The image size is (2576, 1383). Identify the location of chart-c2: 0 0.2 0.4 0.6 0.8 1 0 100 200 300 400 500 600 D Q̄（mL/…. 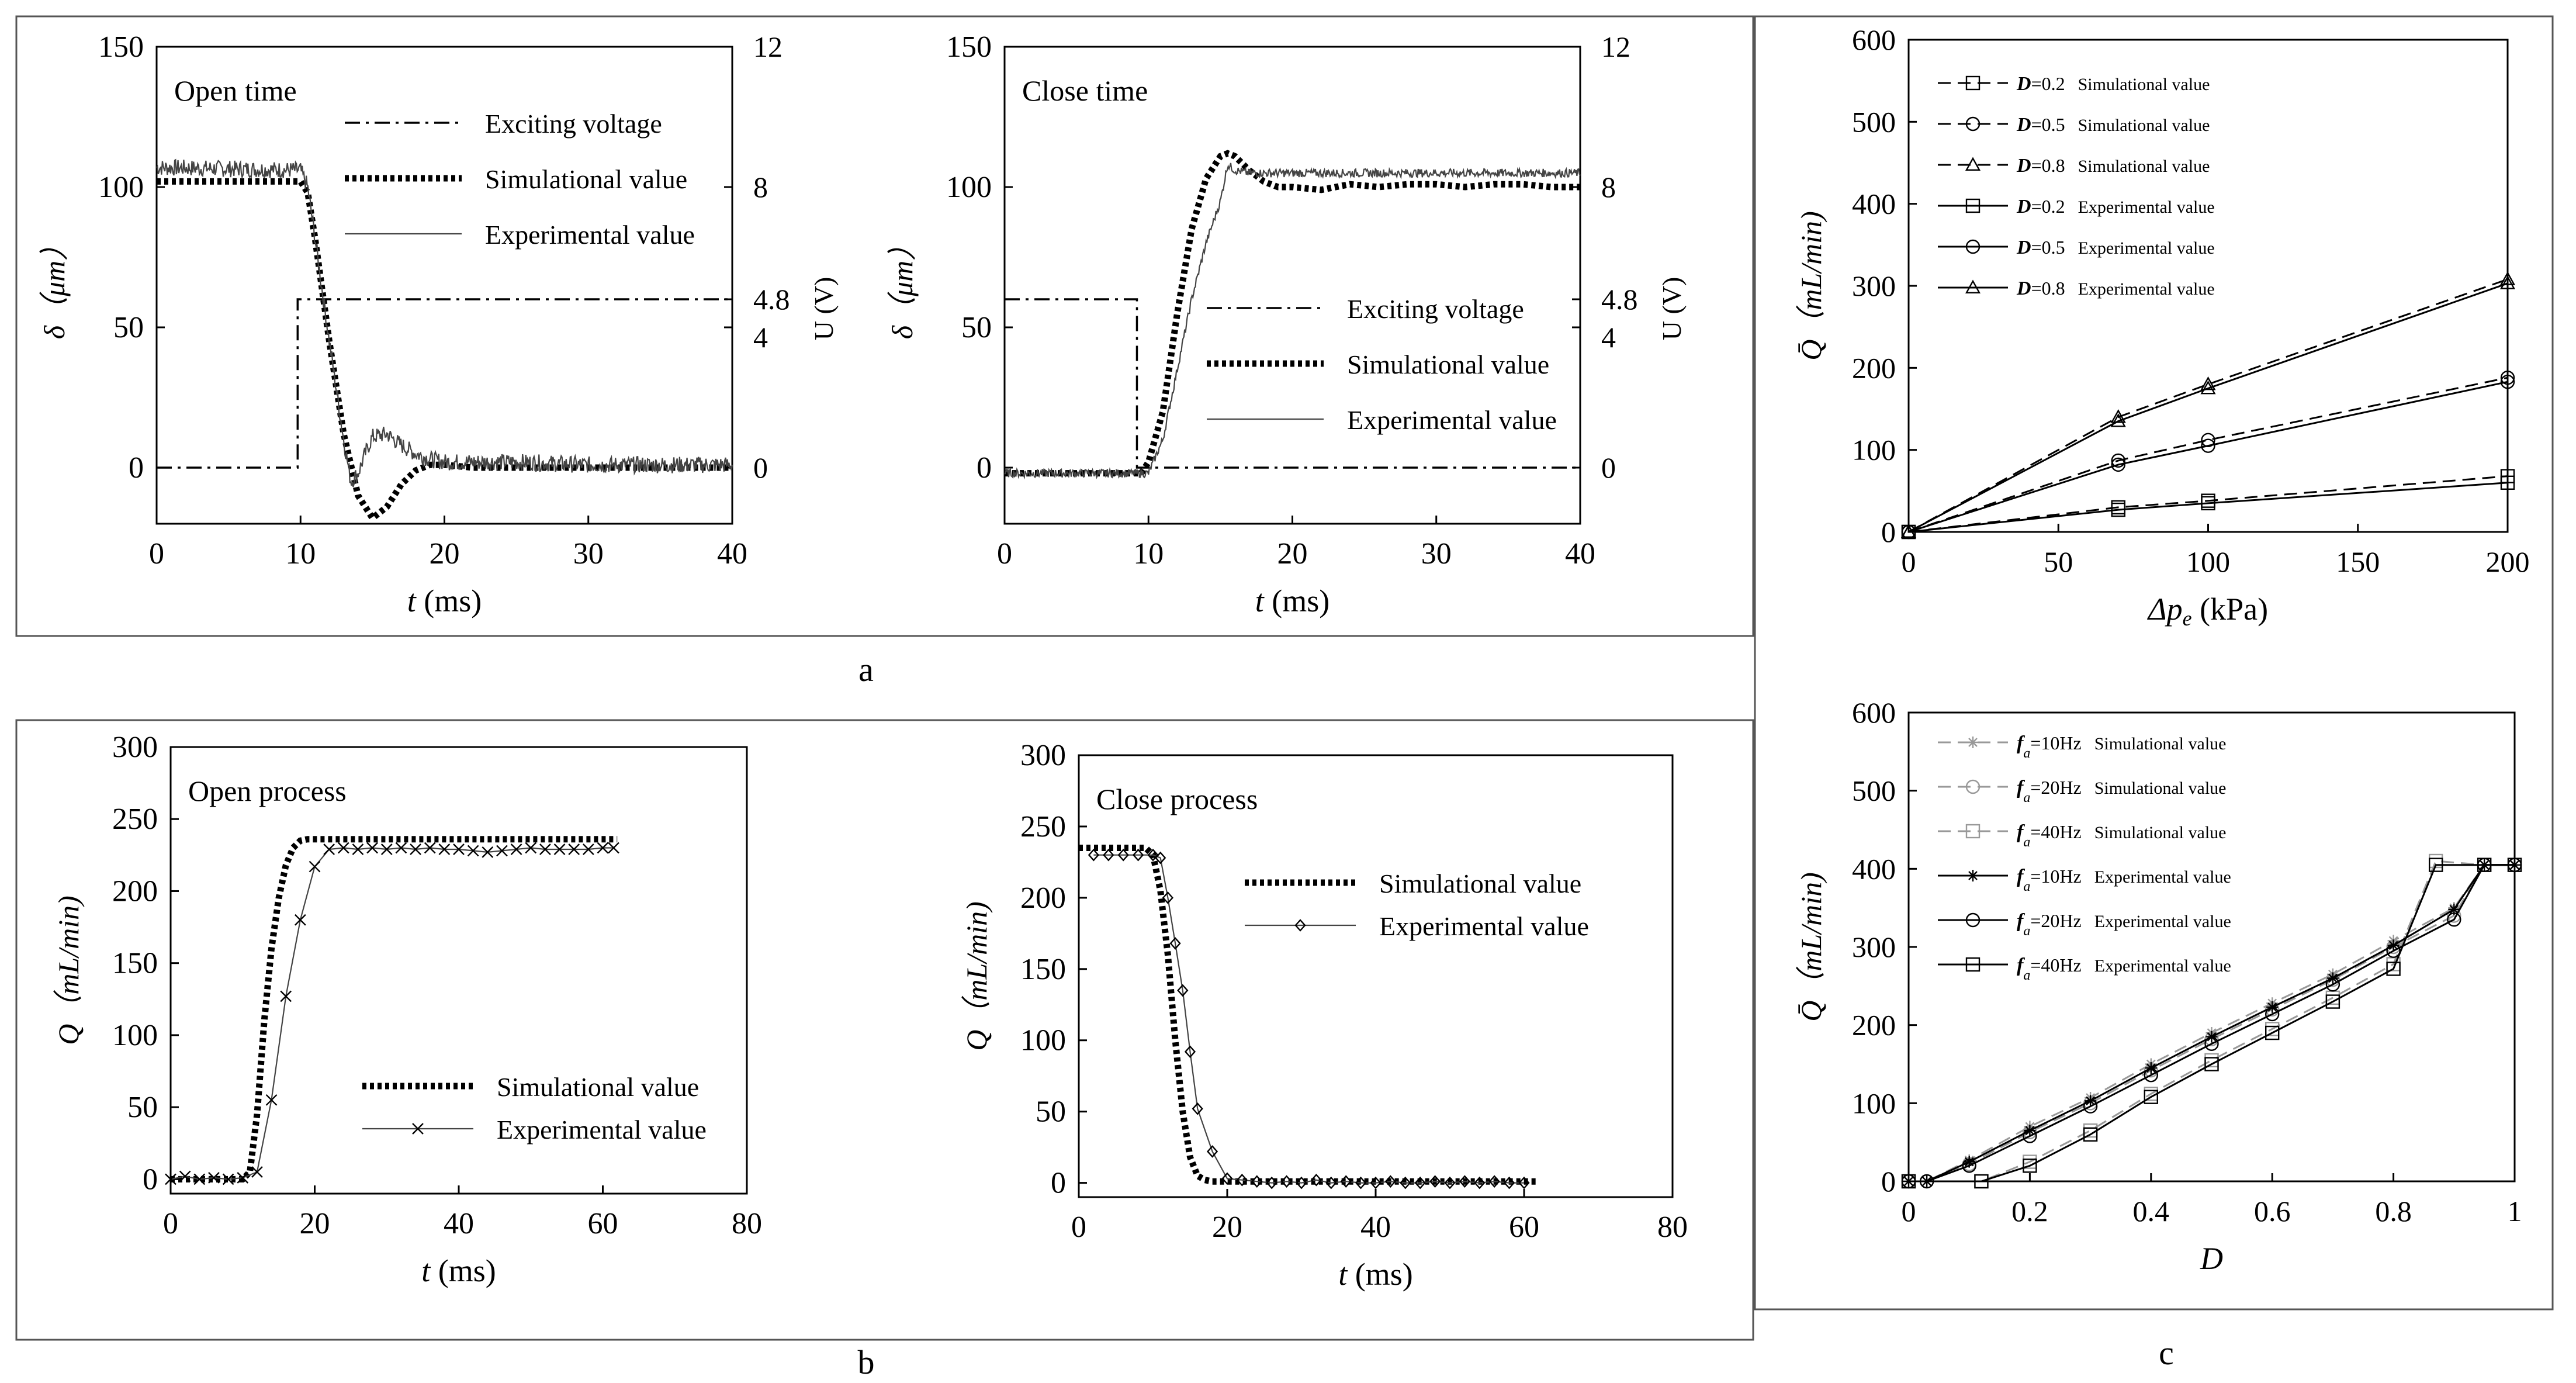
(2158, 986).